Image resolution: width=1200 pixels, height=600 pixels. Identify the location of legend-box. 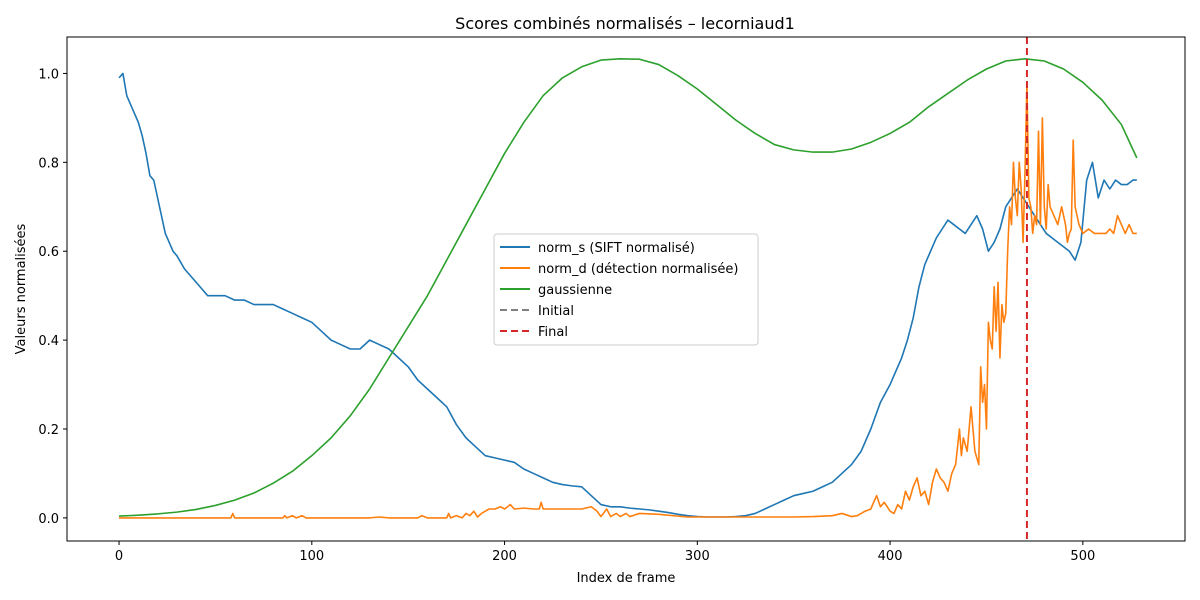
(626, 289).